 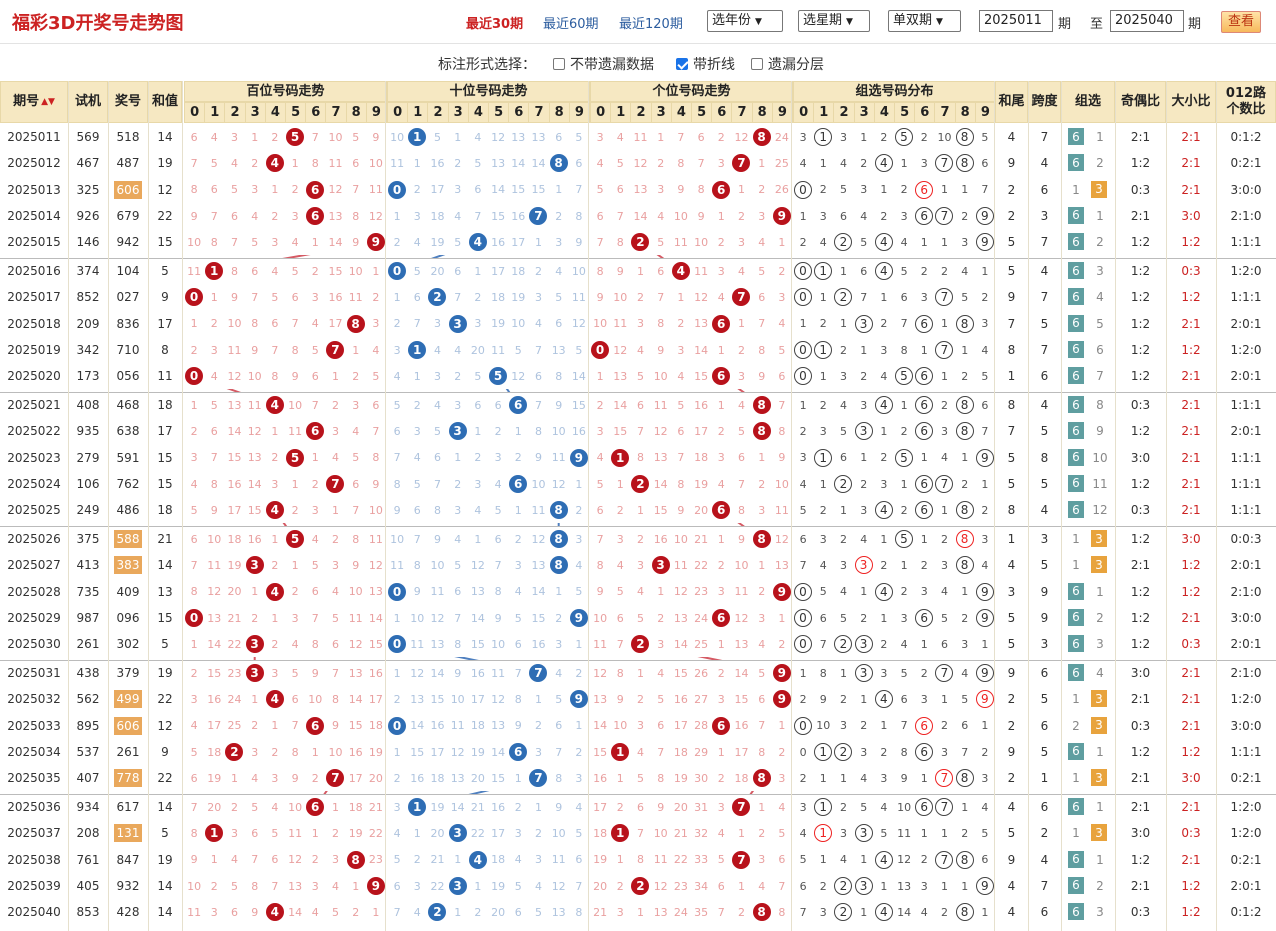 What do you see at coordinates (128, 405) in the screenshot?
I see `prize-cell: 468` at bounding box center [128, 405].